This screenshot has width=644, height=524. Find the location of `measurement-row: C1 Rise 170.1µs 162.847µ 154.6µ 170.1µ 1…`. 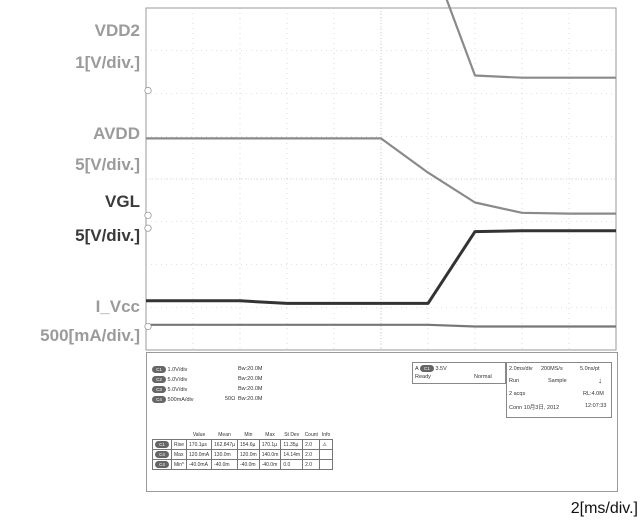

measurement-row: C1 Rise 170.1µs 162.847µ 154.6µ 170.1µ 1… is located at coordinates (242, 444).